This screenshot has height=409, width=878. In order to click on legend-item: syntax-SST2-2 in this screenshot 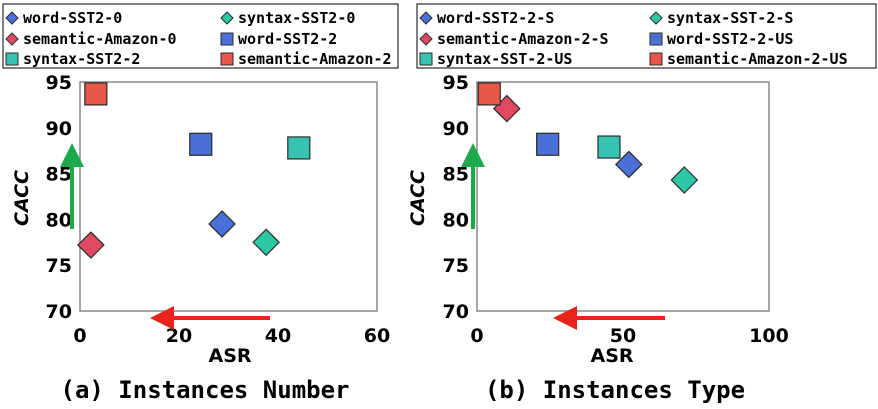, I will do `click(72, 59)`.